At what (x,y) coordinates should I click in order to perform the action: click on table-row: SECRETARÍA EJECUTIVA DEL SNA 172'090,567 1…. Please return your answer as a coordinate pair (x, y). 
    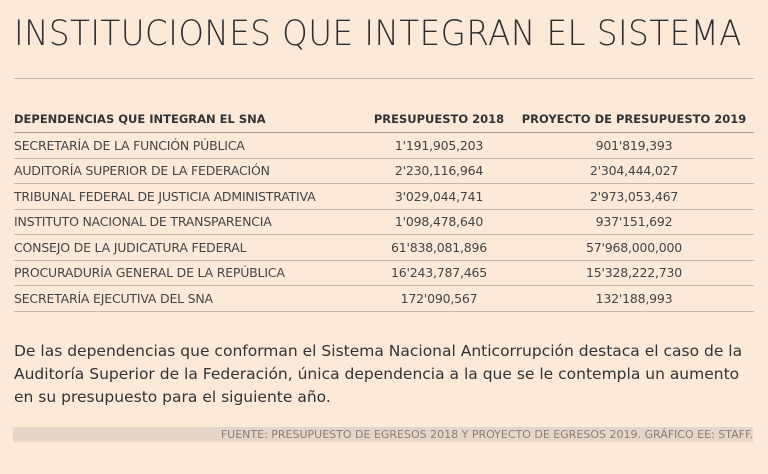
    Looking at the image, I should click on (384, 298).